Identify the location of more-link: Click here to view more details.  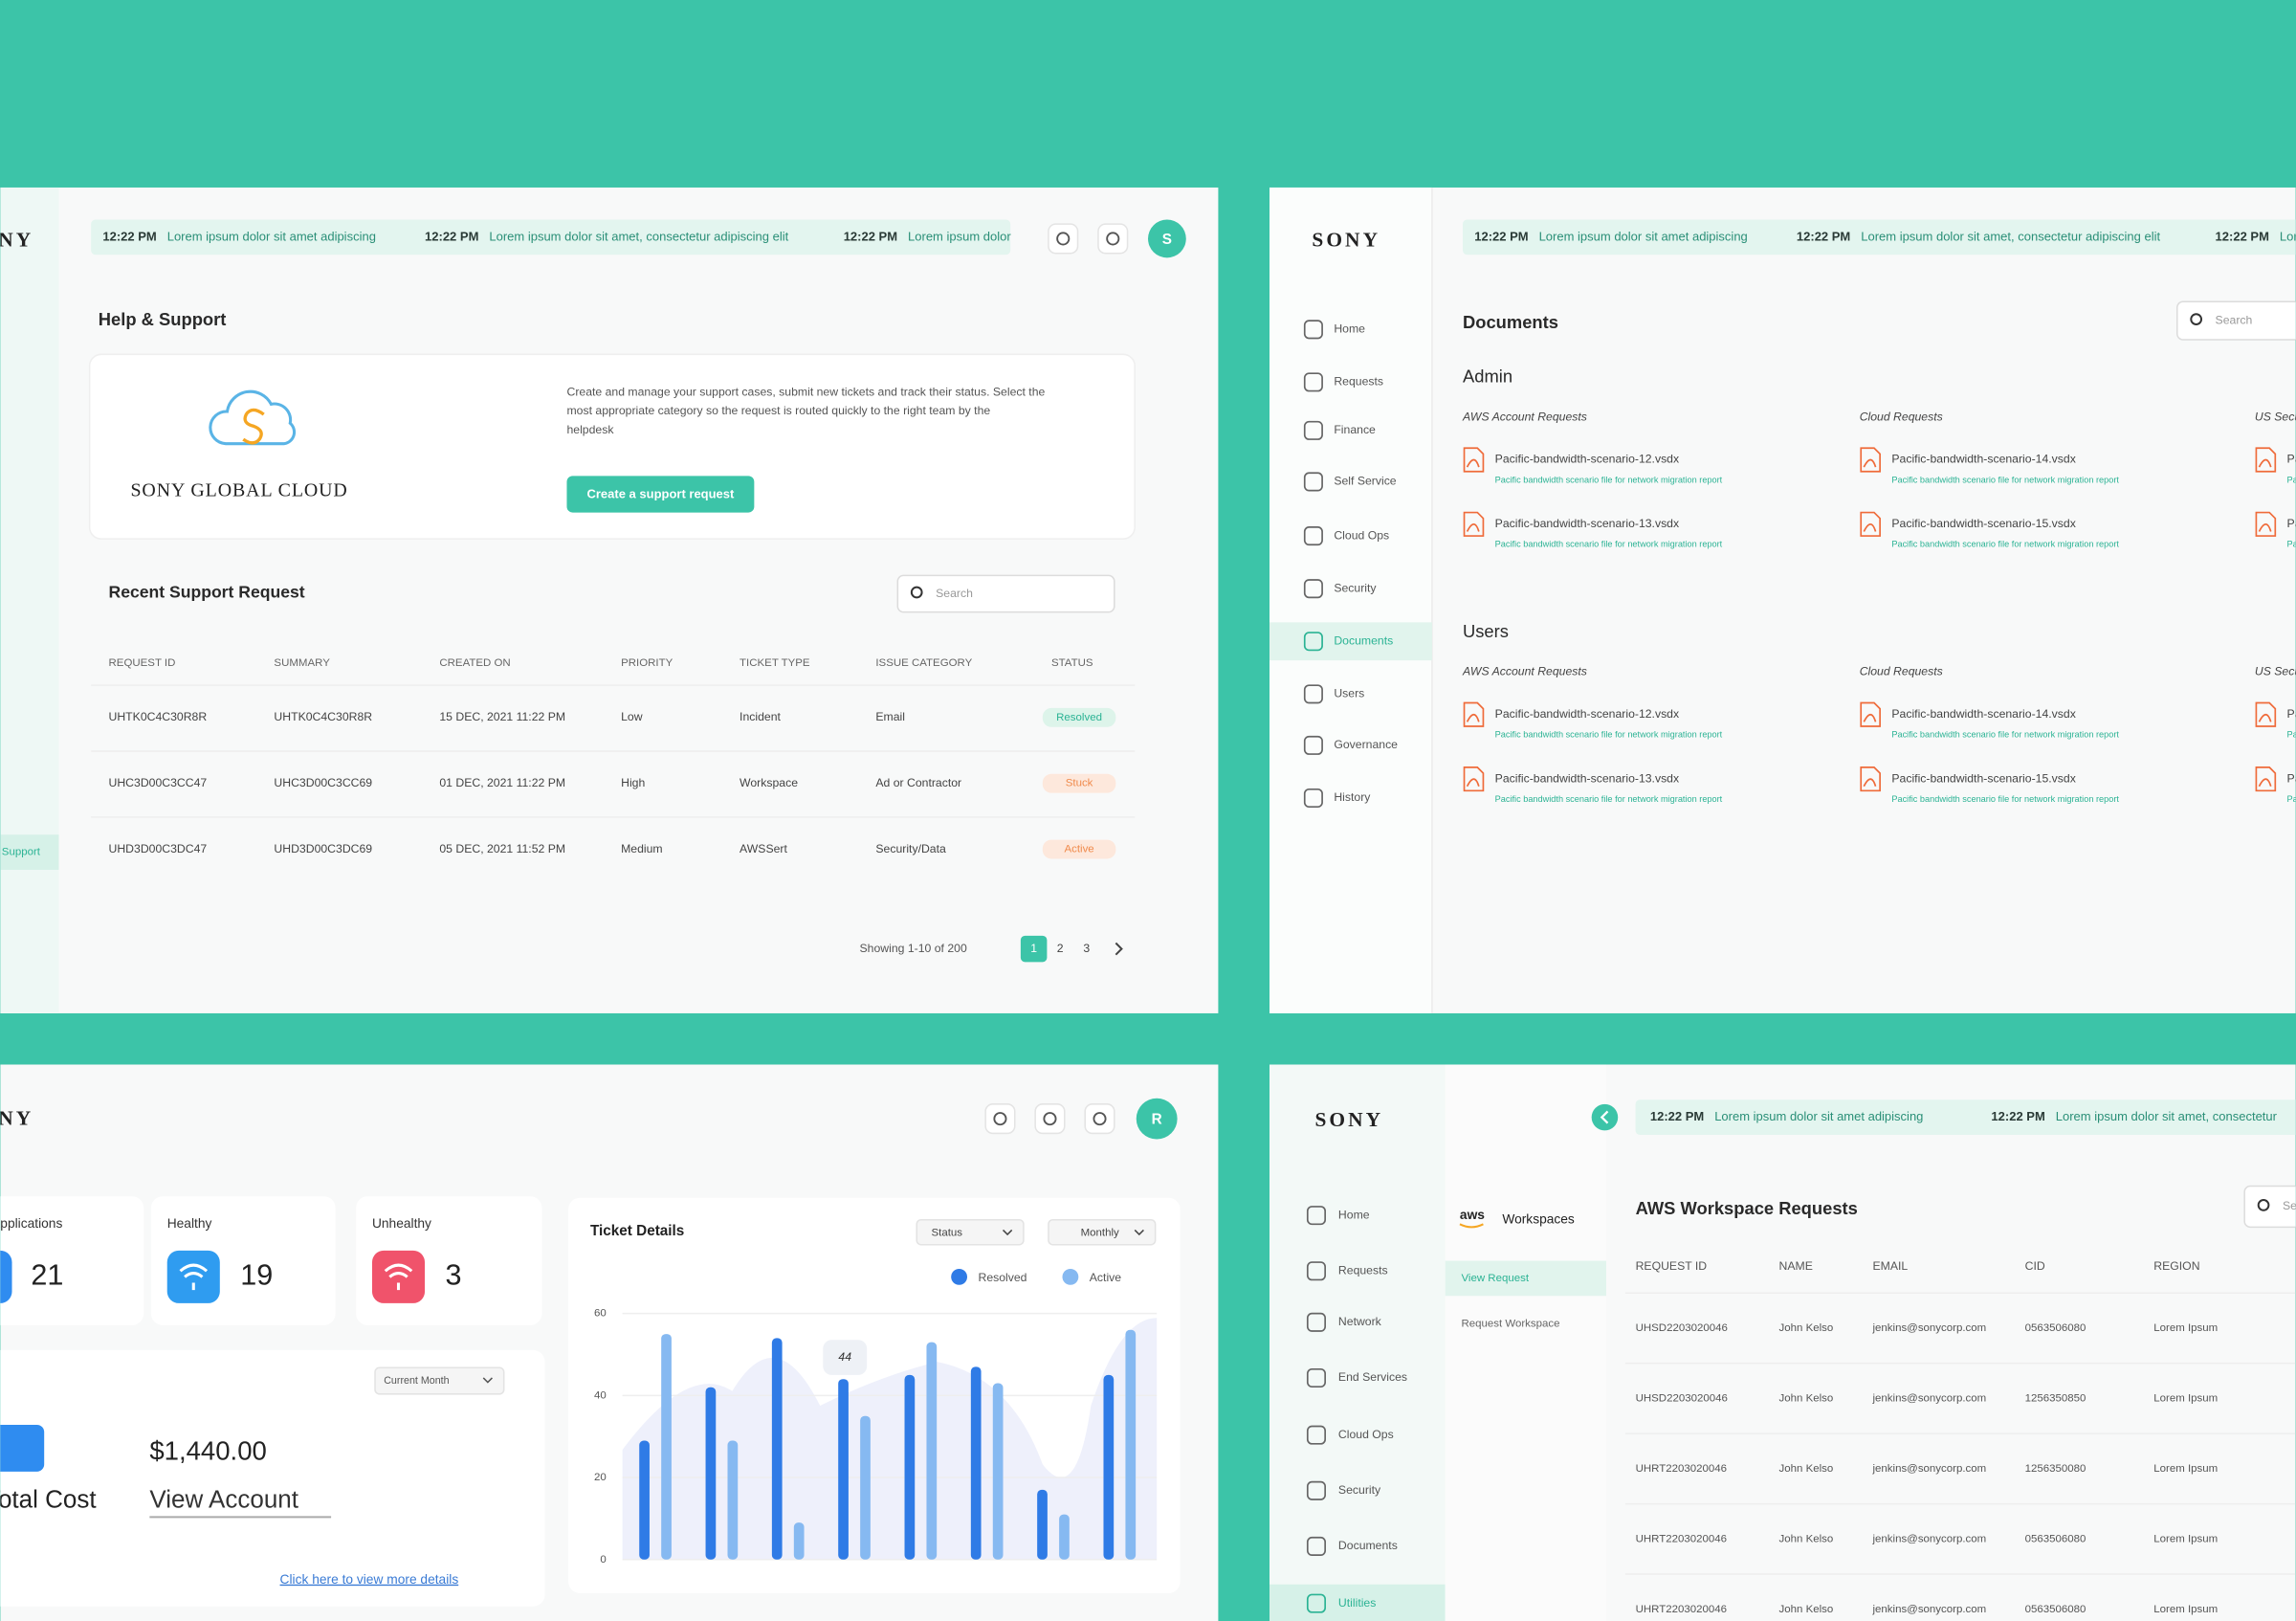
(370, 1579).